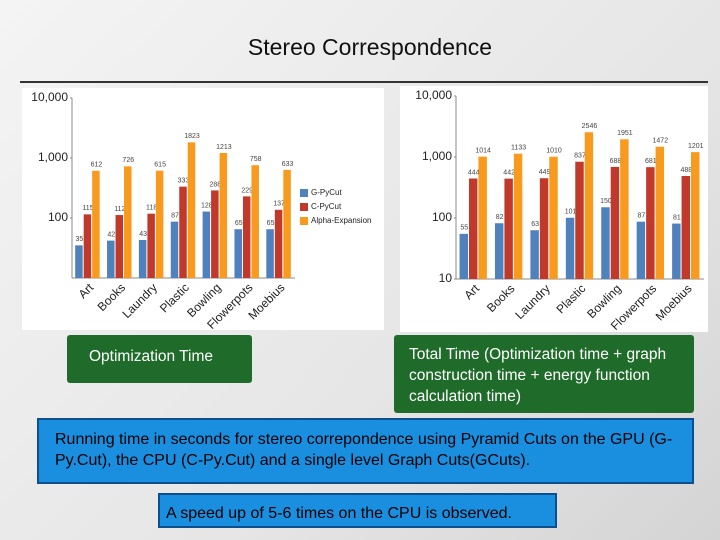 Image resolution: width=720 pixels, height=540 pixels. What do you see at coordinates (216, 184) in the screenshot?
I see `value-label: 288` at bounding box center [216, 184].